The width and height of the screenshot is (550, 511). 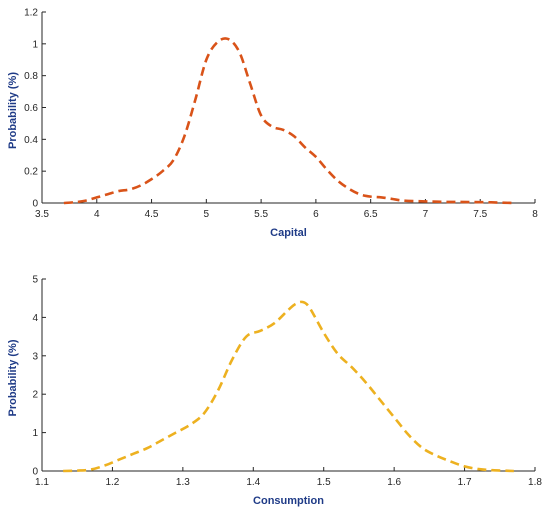 What do you see at coordinates (35, 356) in the screenshot?
I see `consumption-y-tick-label: 3` at bounding box center [35, 356].